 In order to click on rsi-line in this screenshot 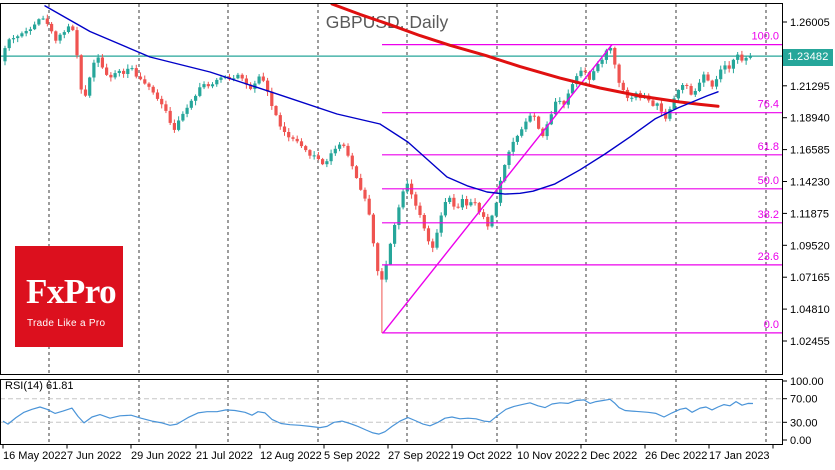, I will do `click(378, 416)`.